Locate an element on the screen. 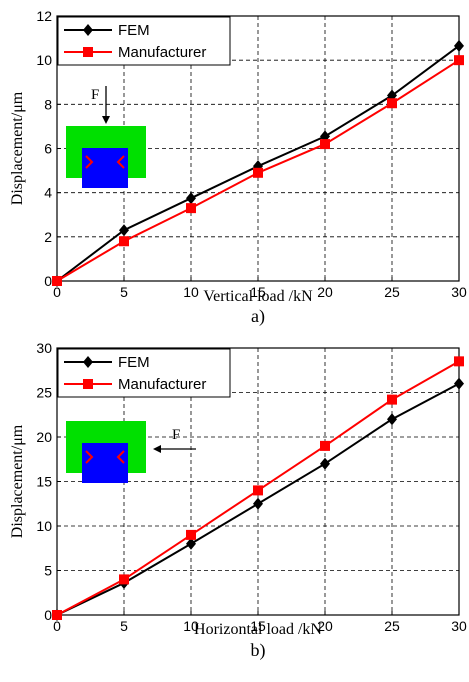 Image resolution: width=469 pixels, height=682 pixels. y-tick-label: 2 is located at coordinates (48, 237).